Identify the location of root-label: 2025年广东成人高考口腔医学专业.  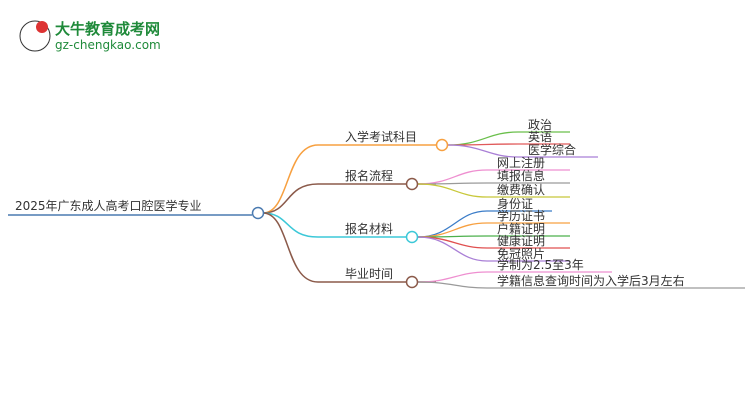
(108, 205).